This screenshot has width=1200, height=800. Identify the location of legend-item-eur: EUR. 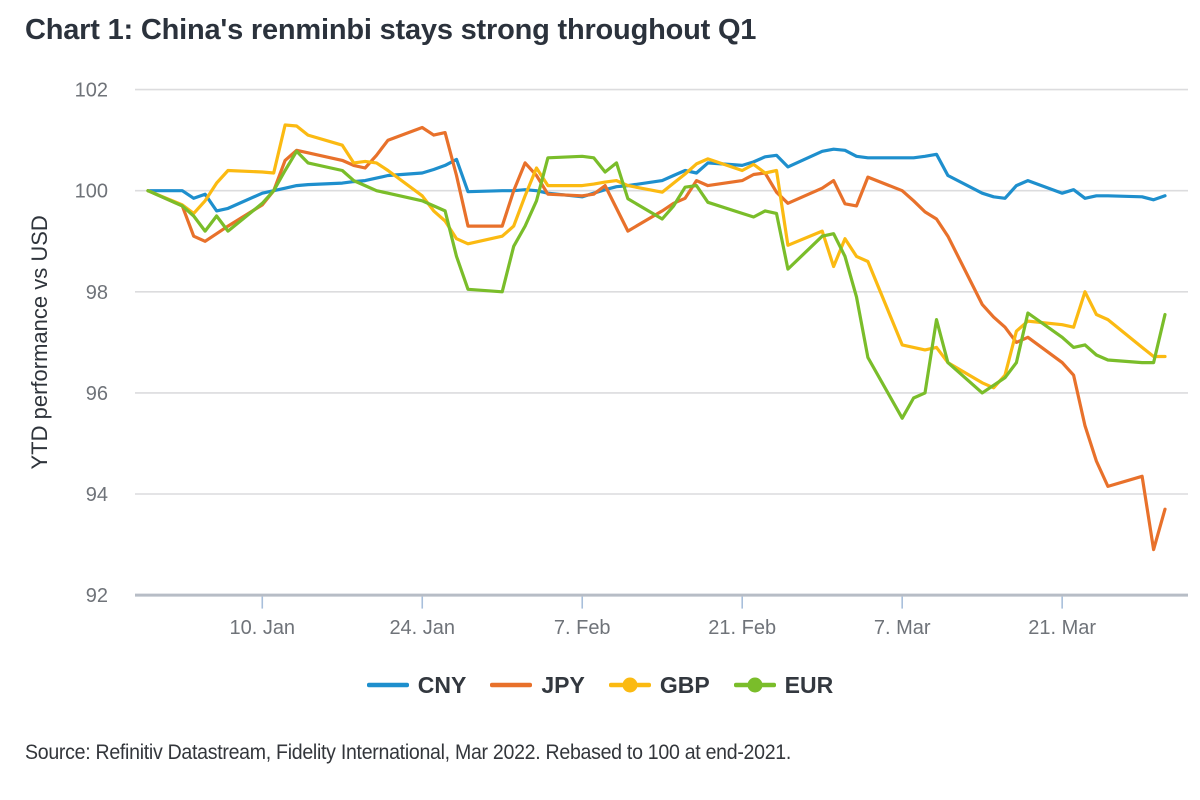
(783, 685).